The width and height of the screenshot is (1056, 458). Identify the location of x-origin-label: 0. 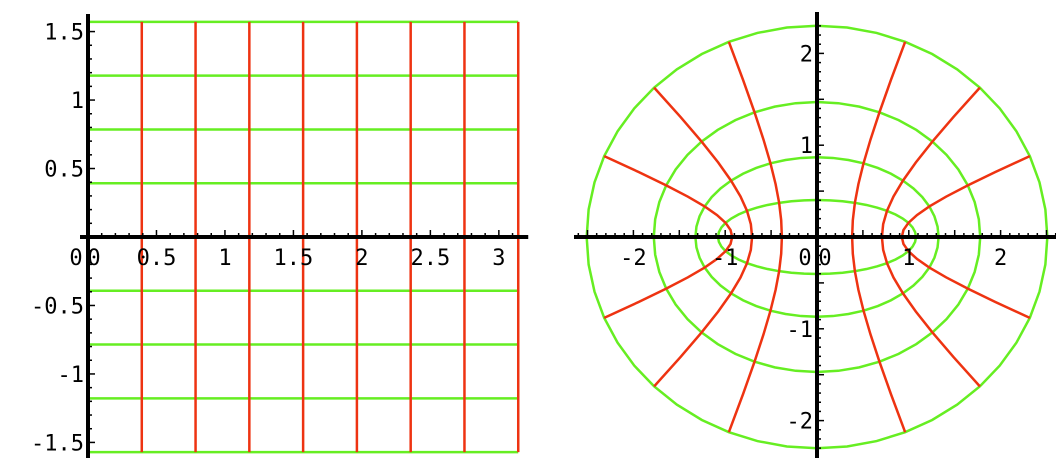
(824, 258).